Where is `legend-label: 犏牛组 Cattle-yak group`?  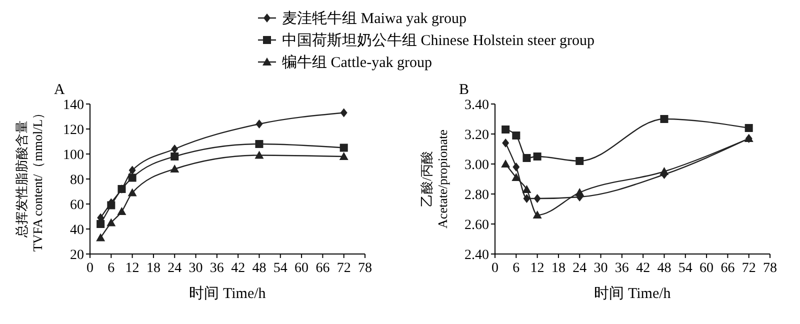 legend-label: 犏牛组 Cattle-yak group is located at coordinates (357, 62).